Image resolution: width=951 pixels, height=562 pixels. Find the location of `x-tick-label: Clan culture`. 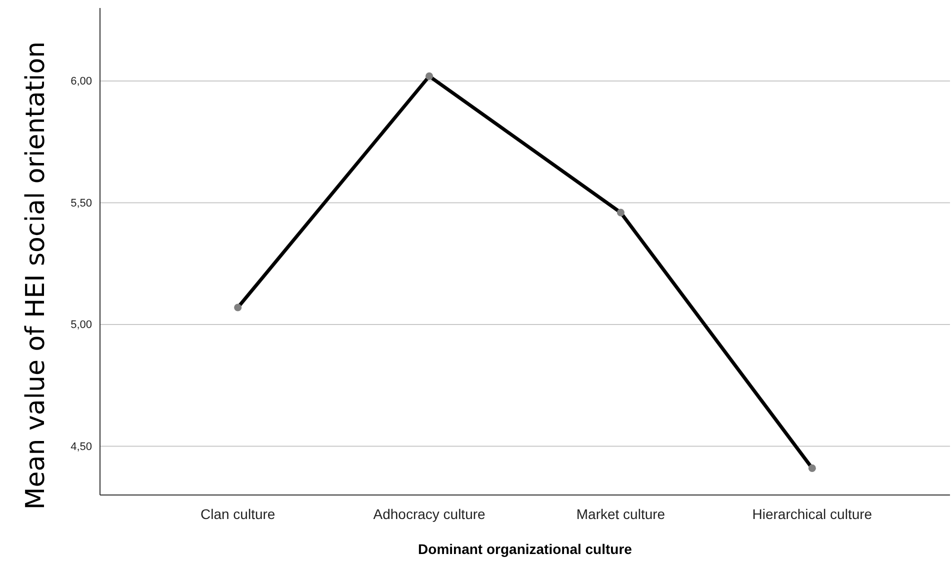

x-tick-label: Clan culture is located at coordinates (238, 514).